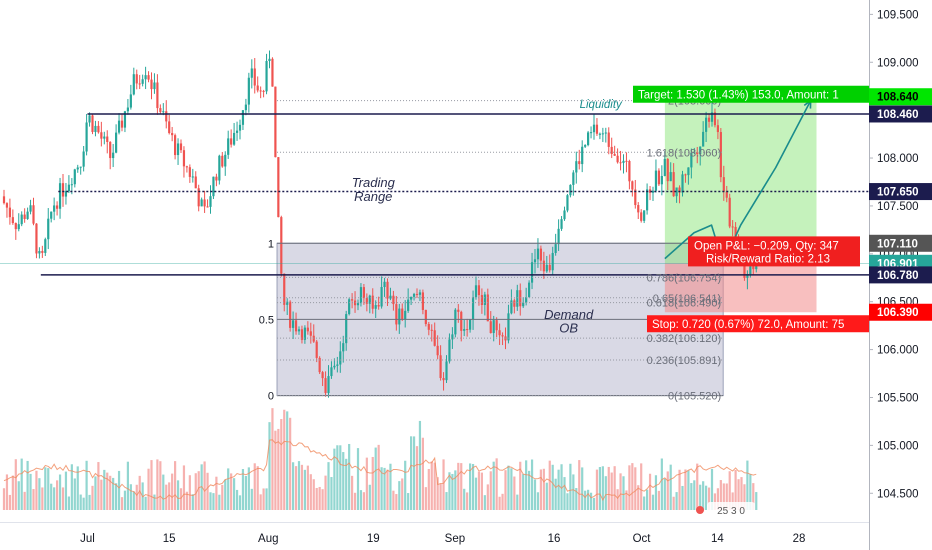  What do you see at coordinates (731, 511) in the screenshot?
I see `timestamp-text: 25 3 0` at bounding box center [731, 511].